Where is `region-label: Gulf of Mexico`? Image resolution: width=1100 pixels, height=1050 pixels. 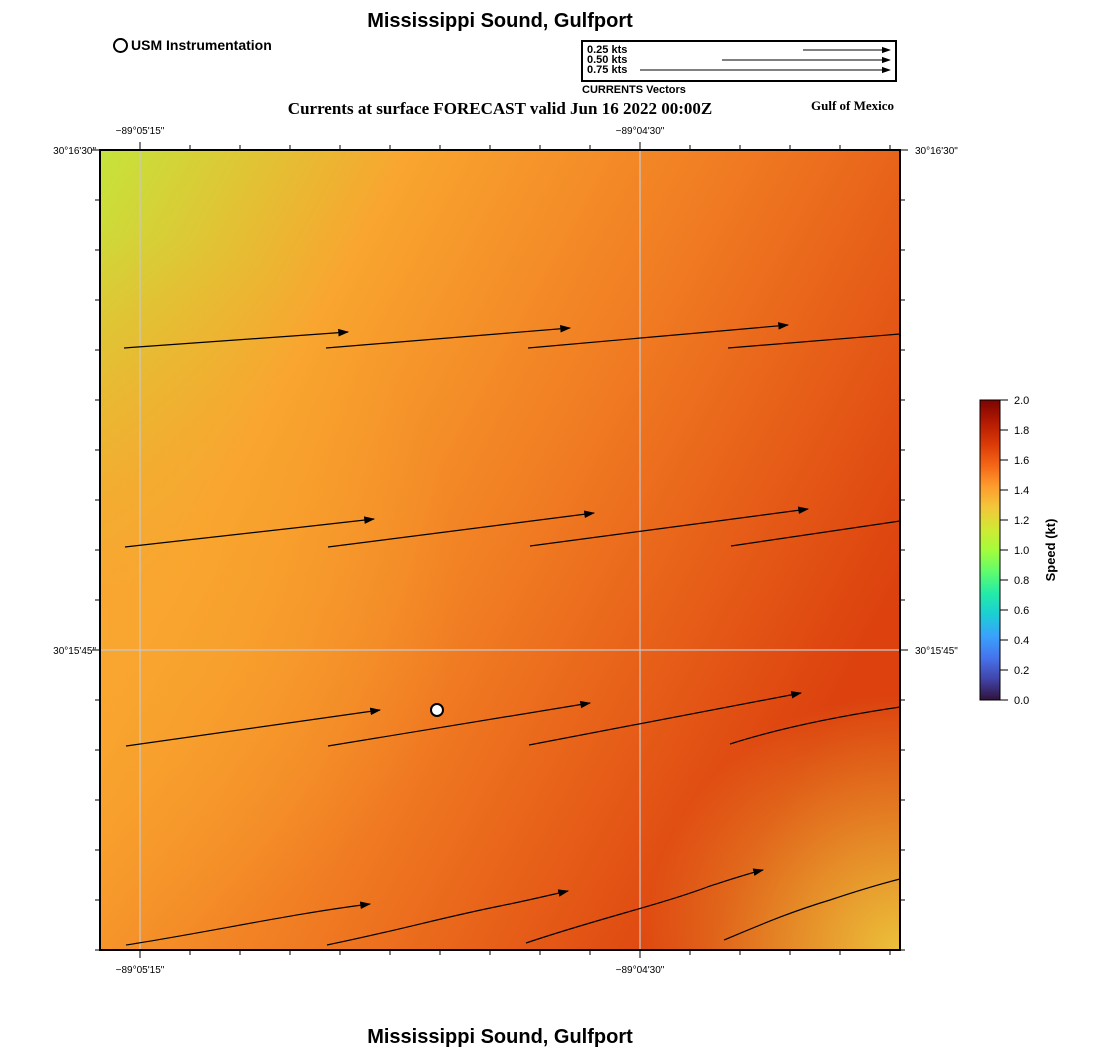 region-label: Gulf of Mexico is located at coordinates (853, 105).